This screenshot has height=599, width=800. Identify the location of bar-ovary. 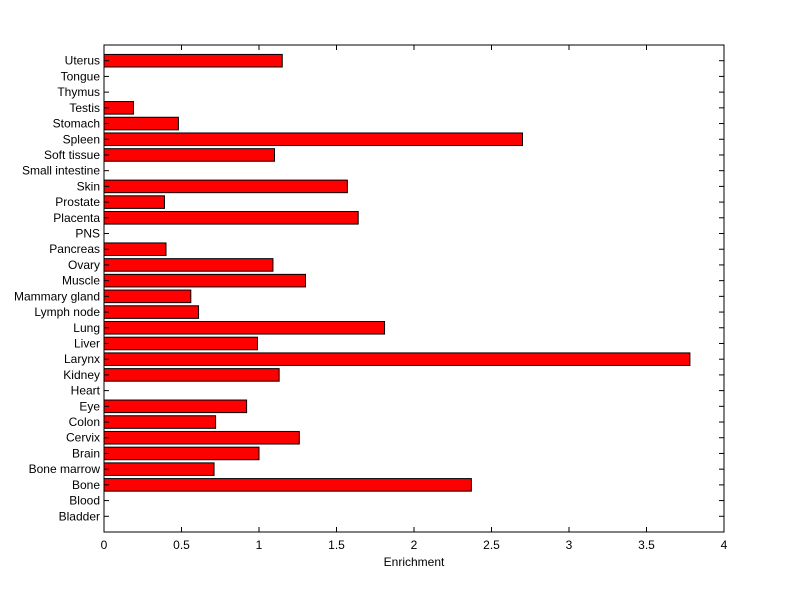
(188, 265).